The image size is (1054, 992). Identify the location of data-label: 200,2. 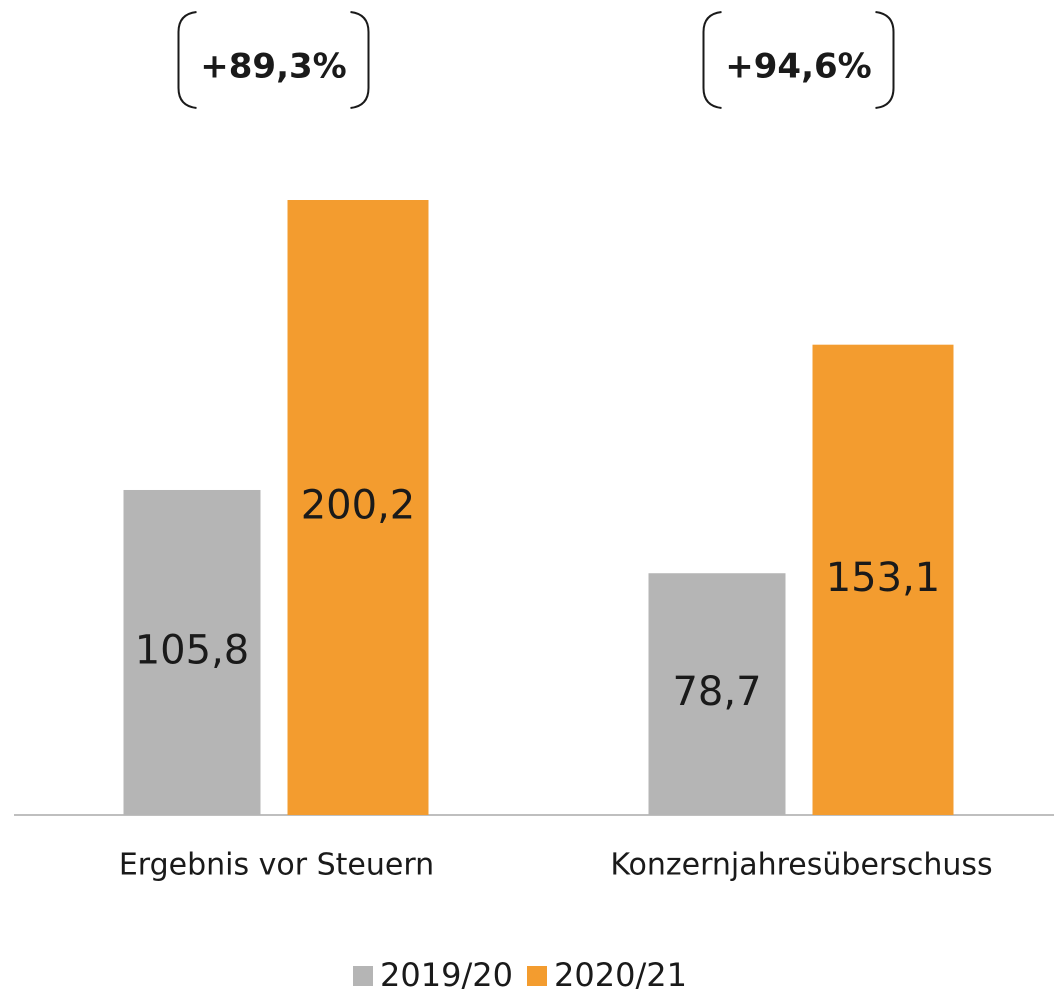
(358, 506).